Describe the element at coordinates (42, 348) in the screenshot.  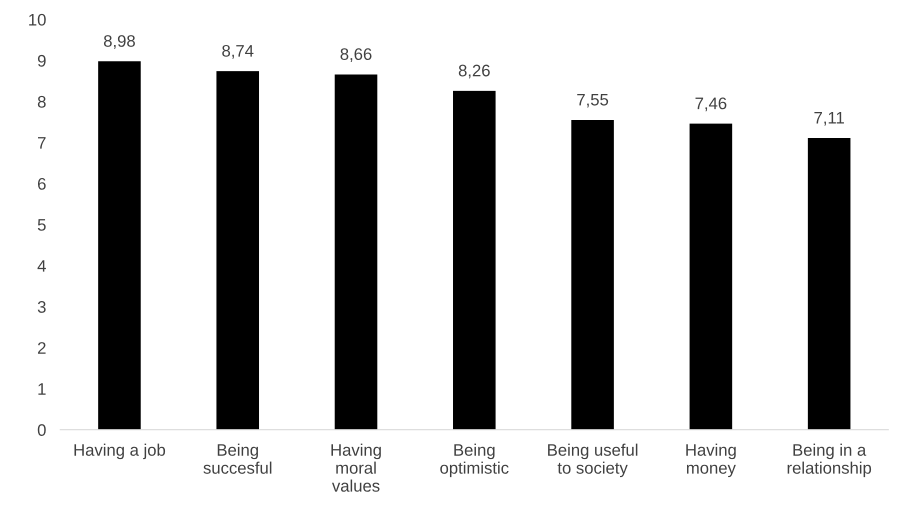
I see `y-tick-label: 2` at that location.